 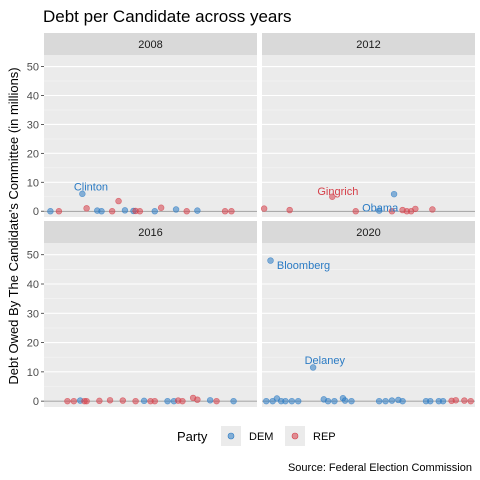 What do you see at coordinates (33, 97) in the screenshot?
I see `y-tick-label: 40` at bounding box center [33, 97].